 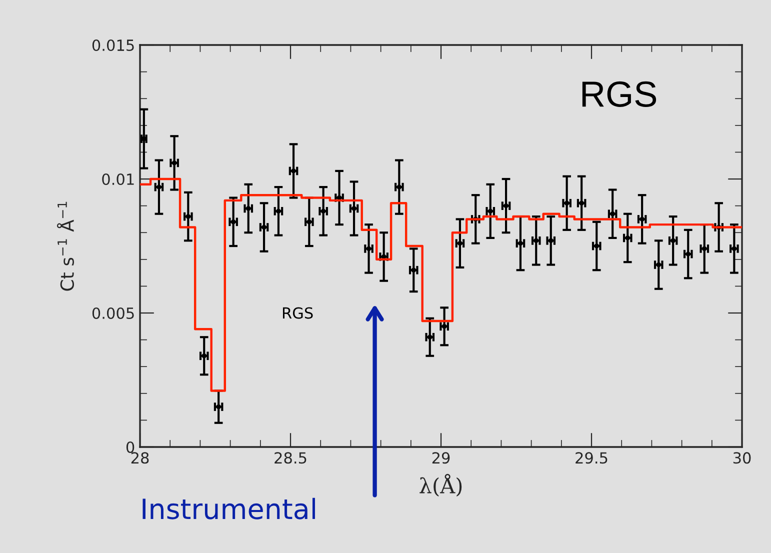 I want to click on y-tick-label: 0, so click(x=130, y=447).